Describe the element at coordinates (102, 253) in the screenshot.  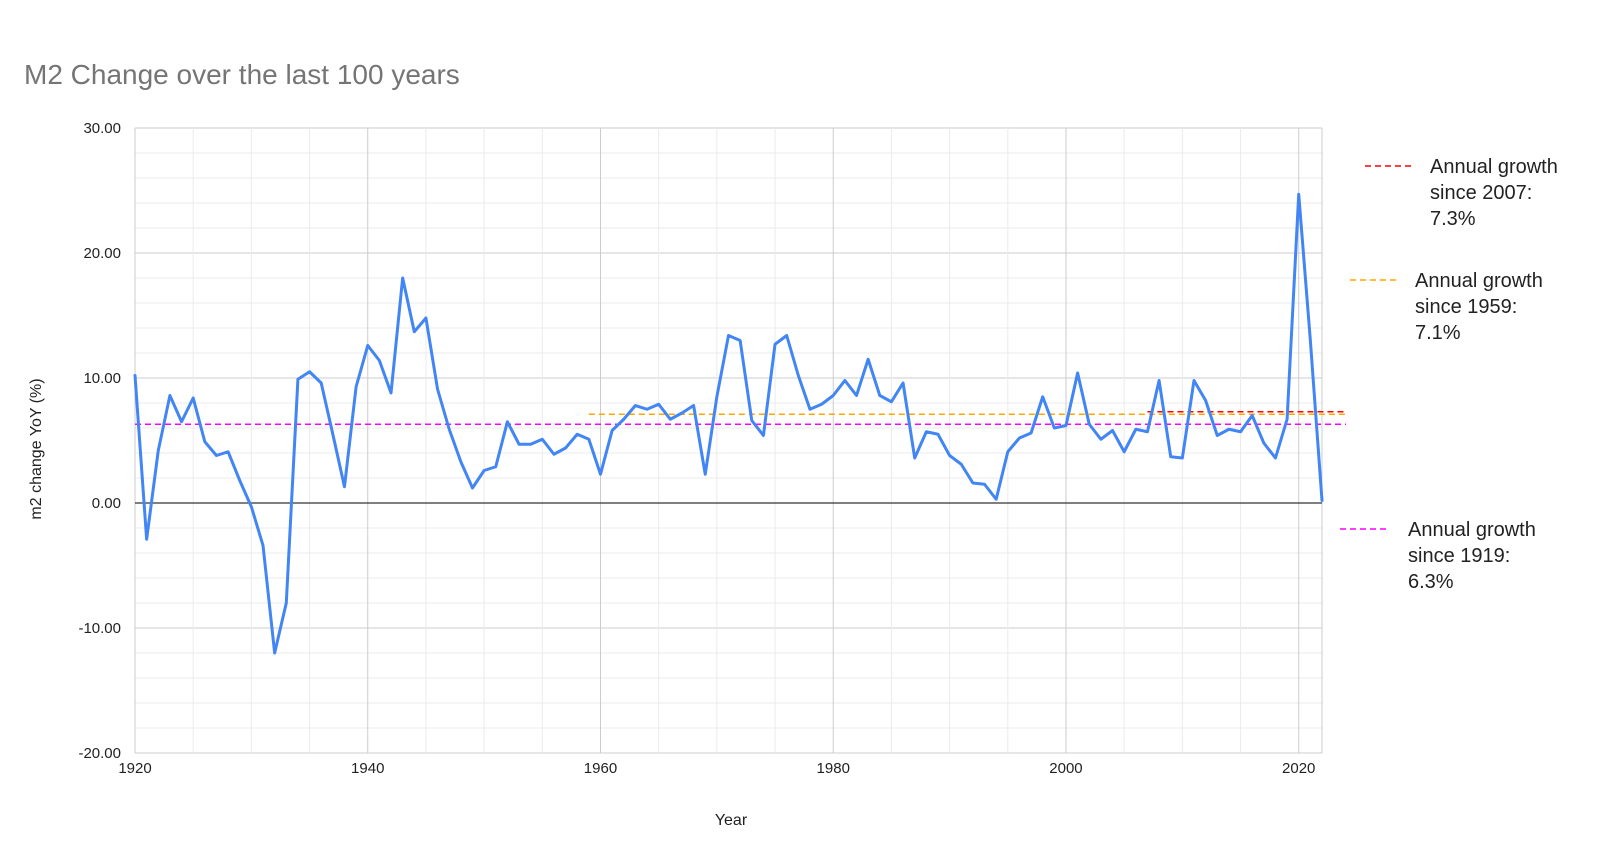
I see `y-tick-label: 20.00` at that location.